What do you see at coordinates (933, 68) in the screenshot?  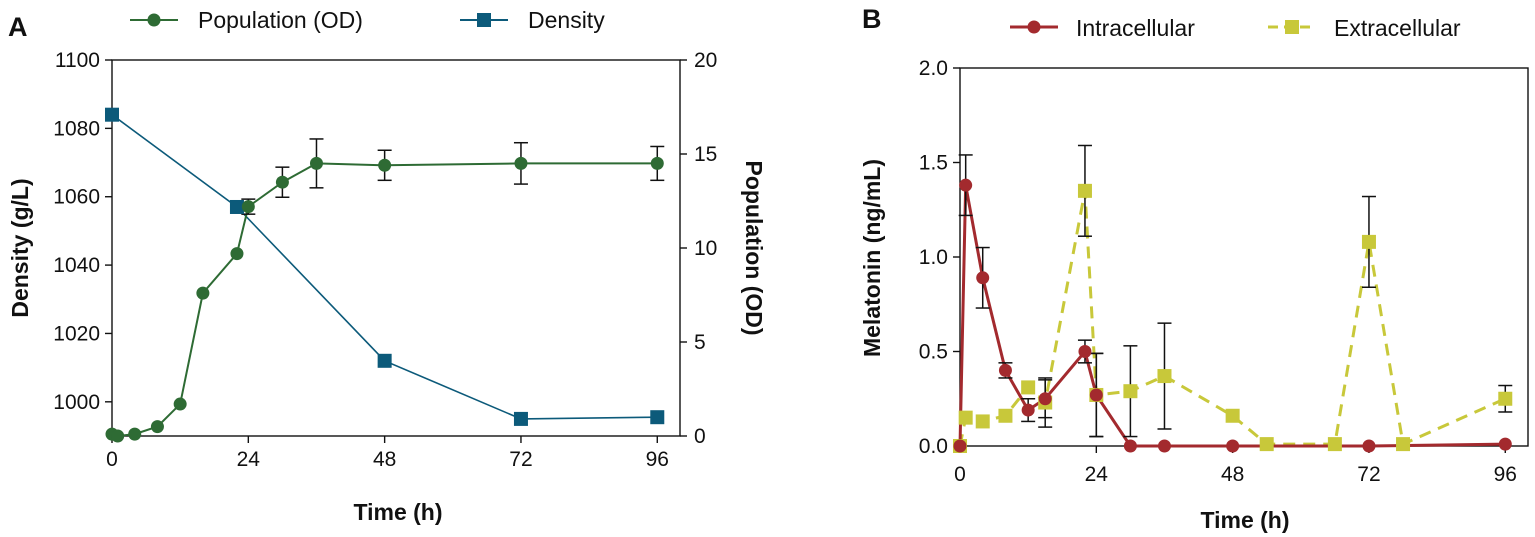 I see `panel-b-y-tick-label: 2.0` at bounding box center [933, 68].